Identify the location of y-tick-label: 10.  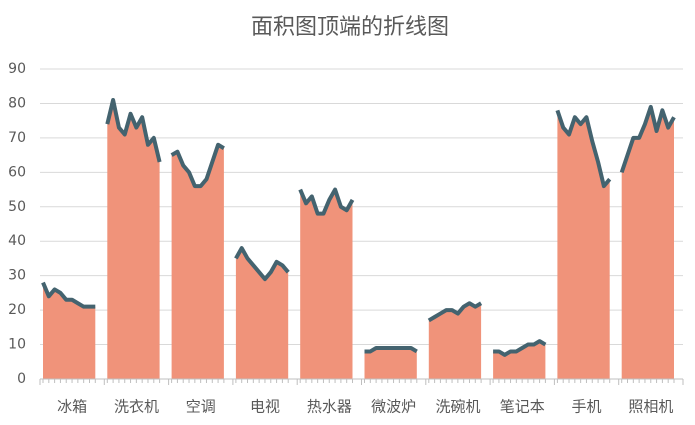
(17, 345).